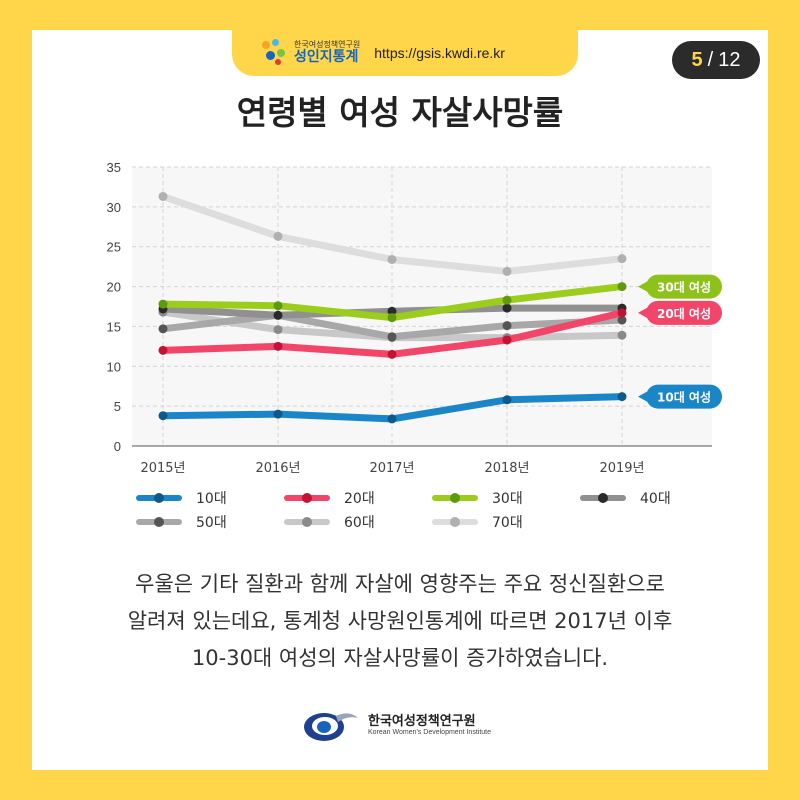 The image size is (800, 800). What do you see at coordinates (391, 468) in the screenshot?
I see `x-tick-label: 2017년` at bounding box center [391, 468].